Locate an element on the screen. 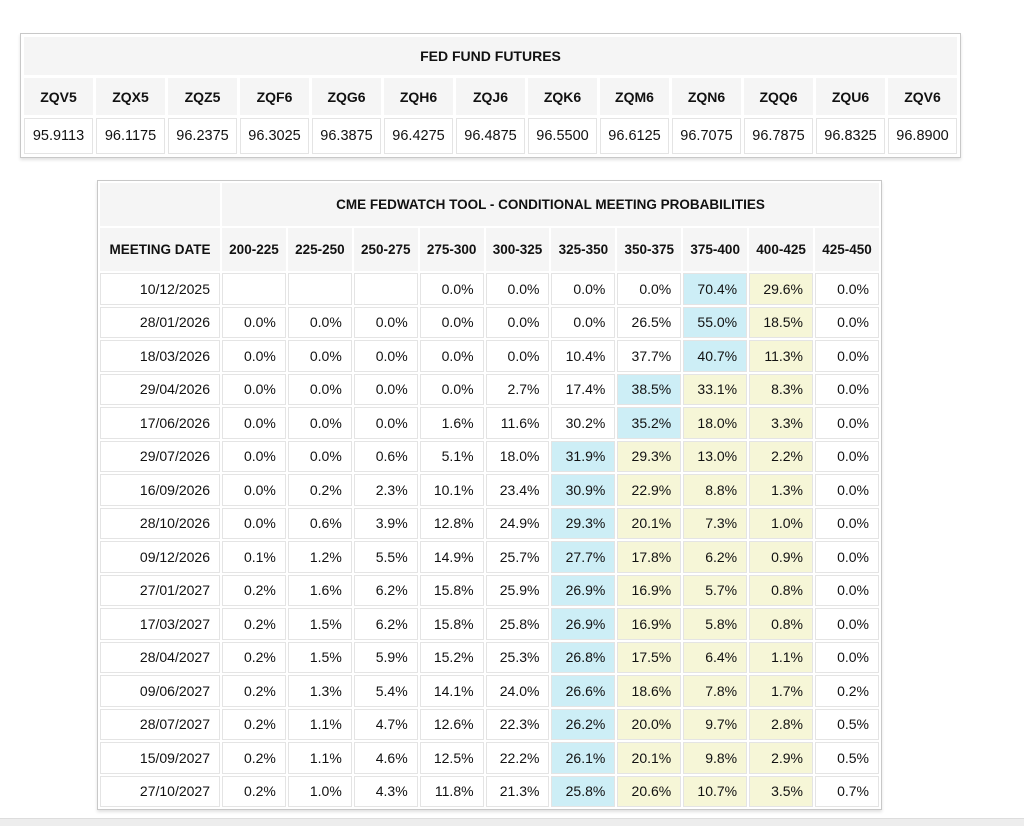 The image size is (1024, 826). price-cell-ZQU6: 96.8325 is located at coordinates (850, 136).